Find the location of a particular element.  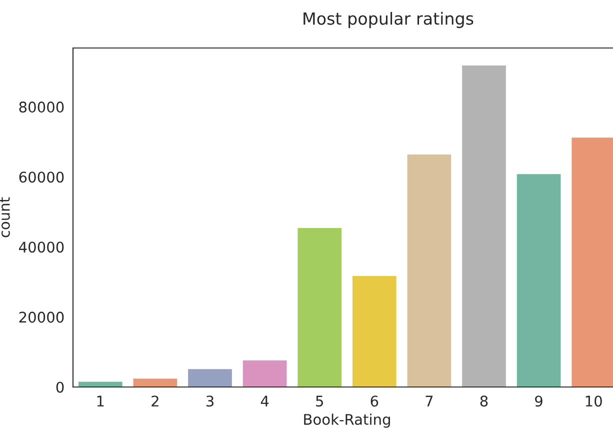

x-axis-title: Book-Rating is located at coordinates (347, 421).